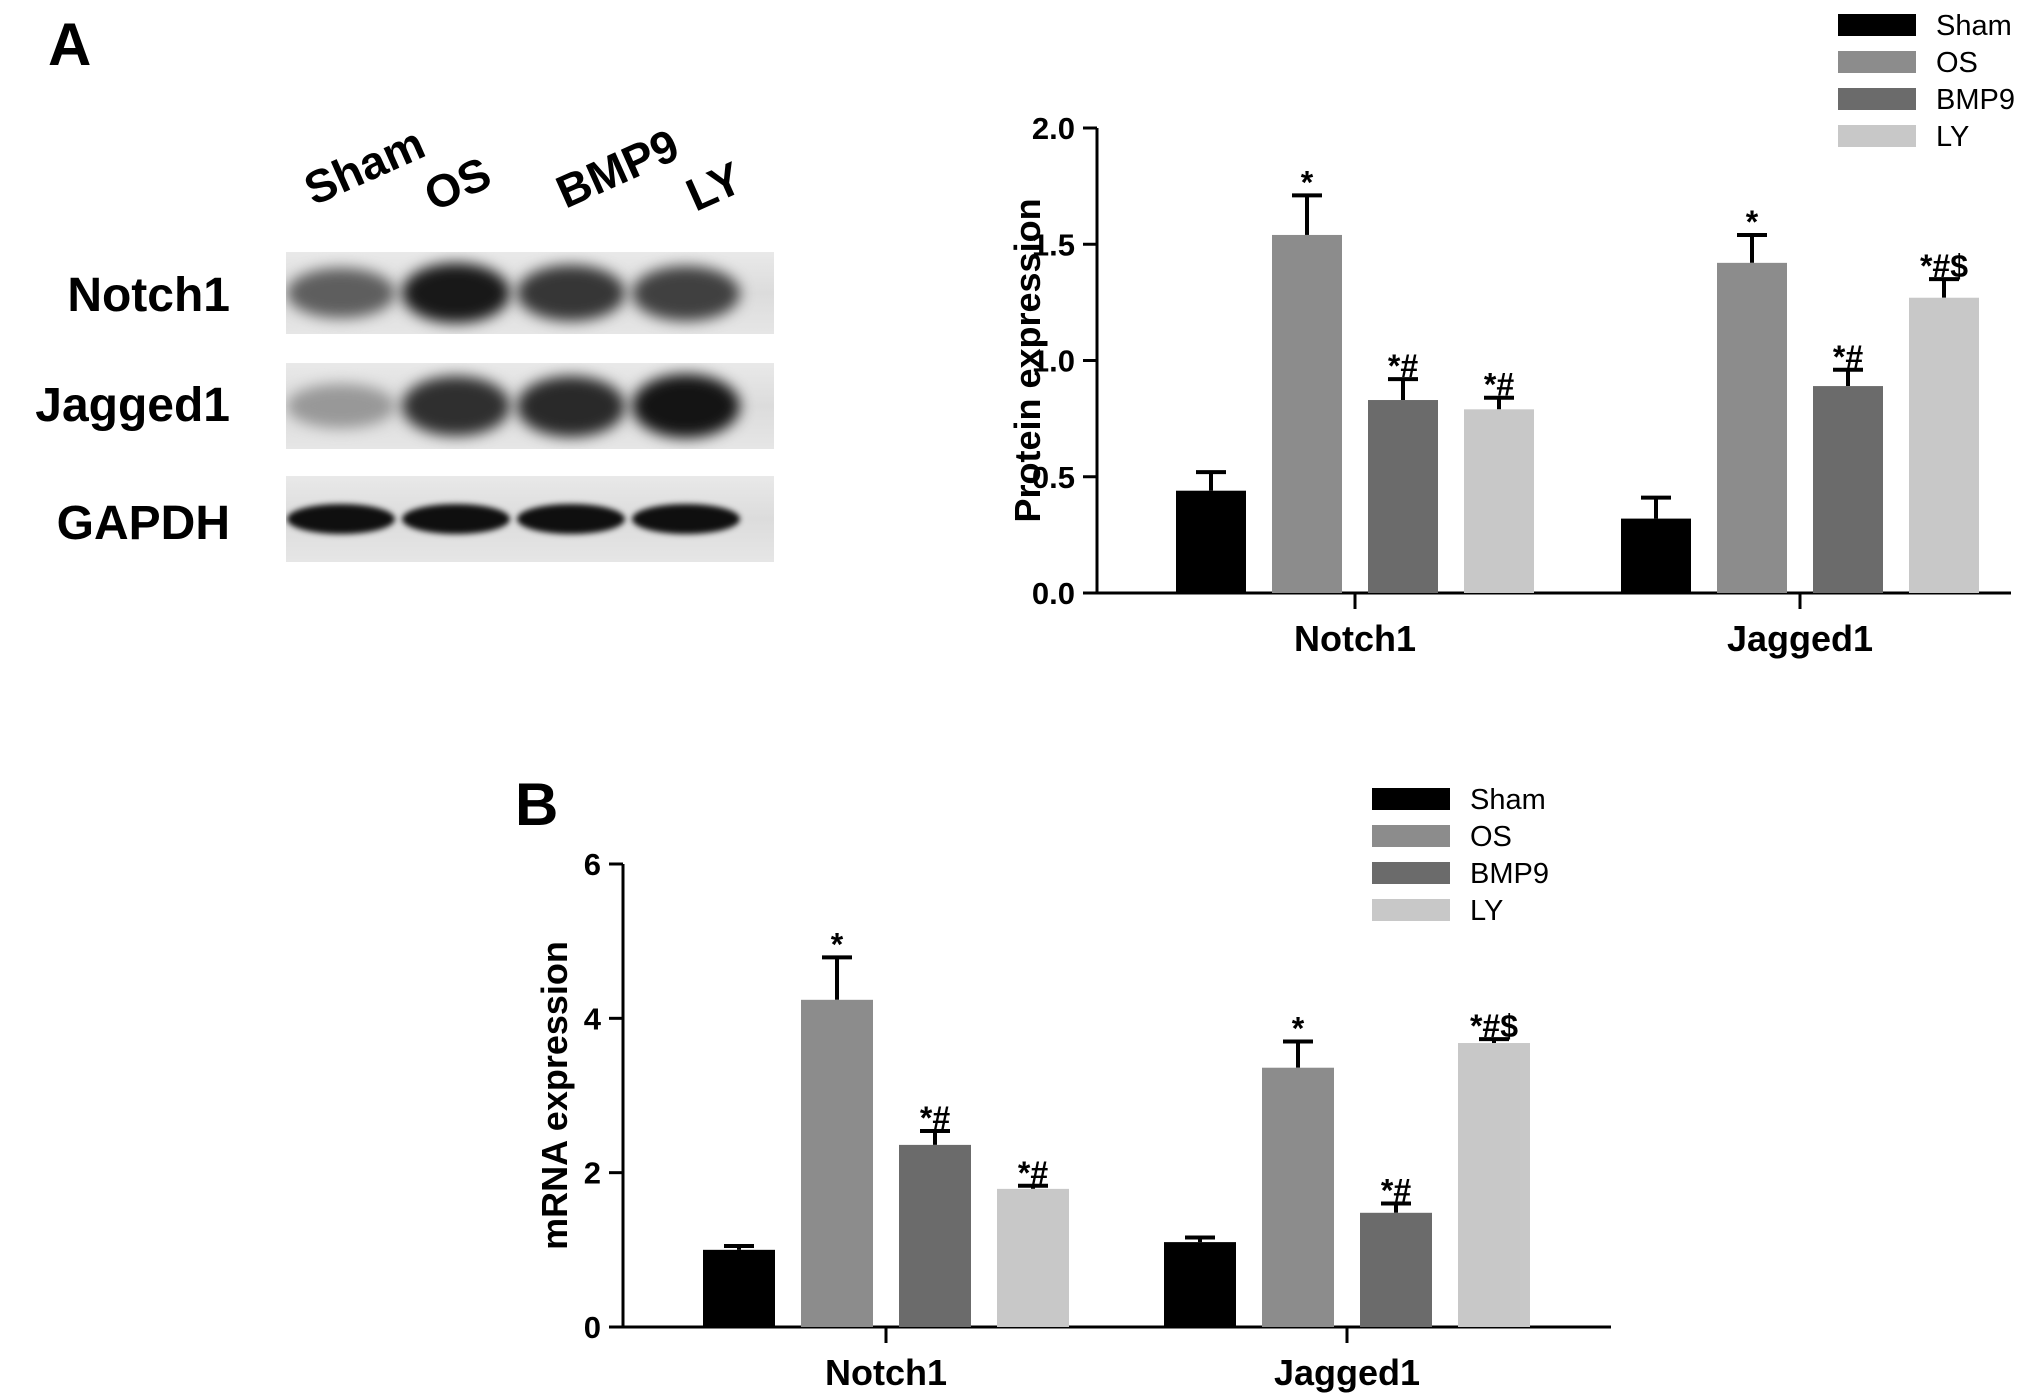  What do you see at coordinates (1848, 357) in the screenshot?
I see `protein-annotation-jagged1-bmp9: *#` at bounding box center [1848, 357].